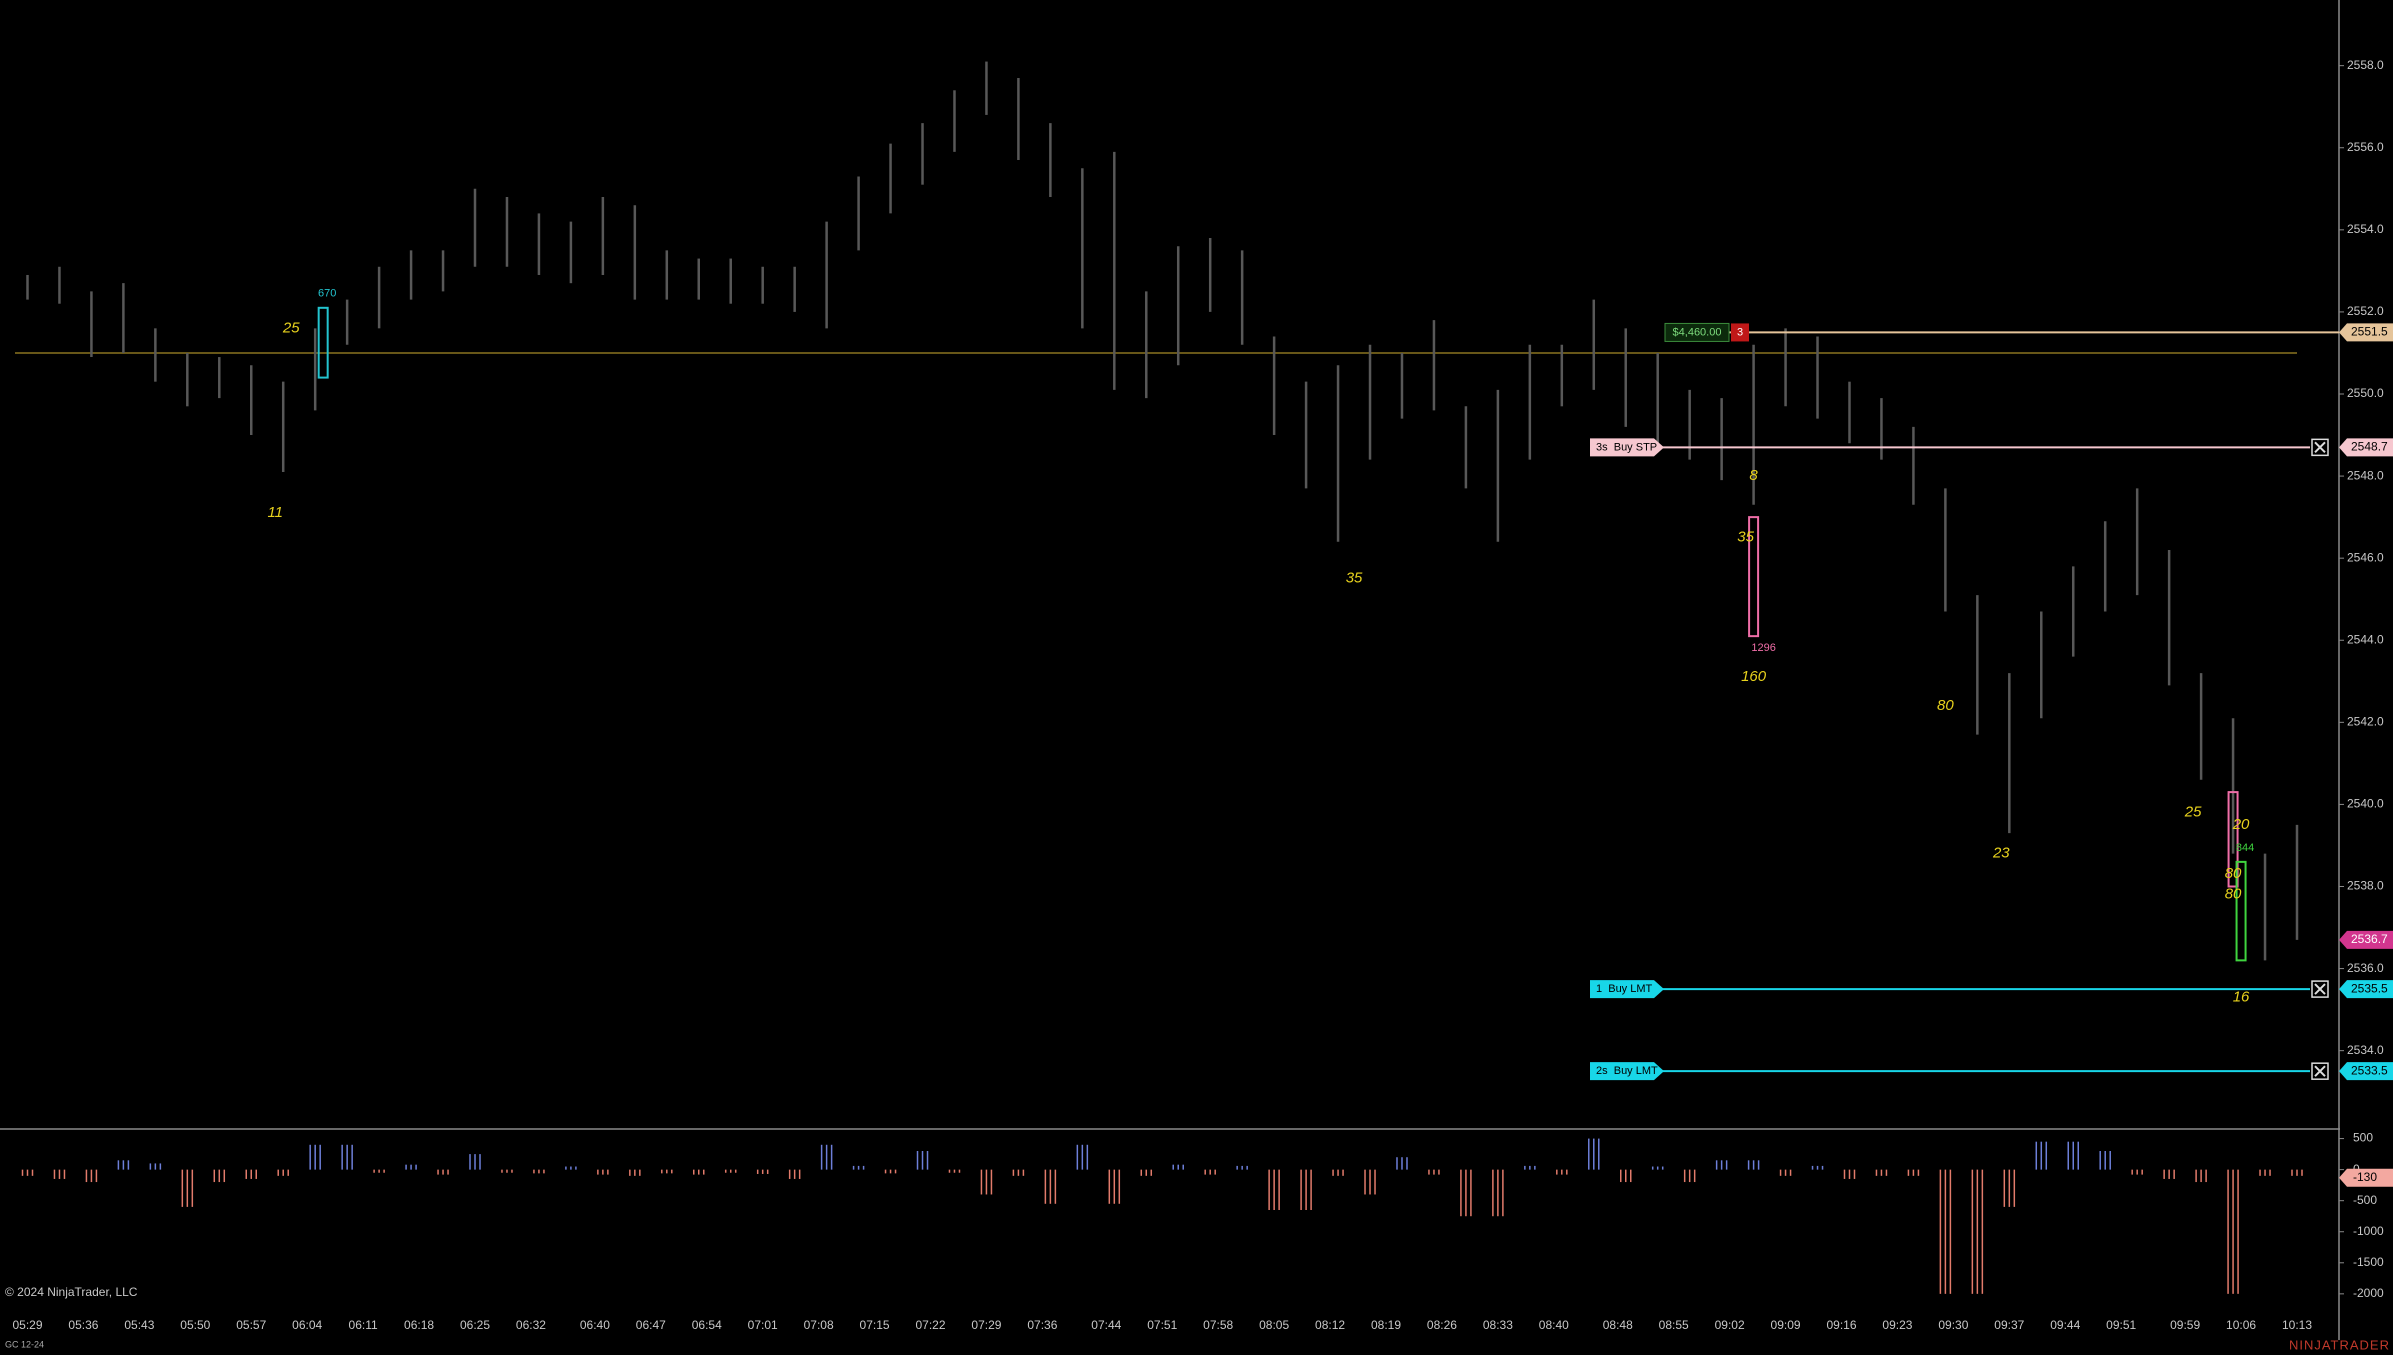 The height and width of the screenshot is (1355, 2393). What do you see at coordinates (763, 1325) in the screenshot?
I see `x-tick-label: 07:01` at bounding box center [763, 1325].